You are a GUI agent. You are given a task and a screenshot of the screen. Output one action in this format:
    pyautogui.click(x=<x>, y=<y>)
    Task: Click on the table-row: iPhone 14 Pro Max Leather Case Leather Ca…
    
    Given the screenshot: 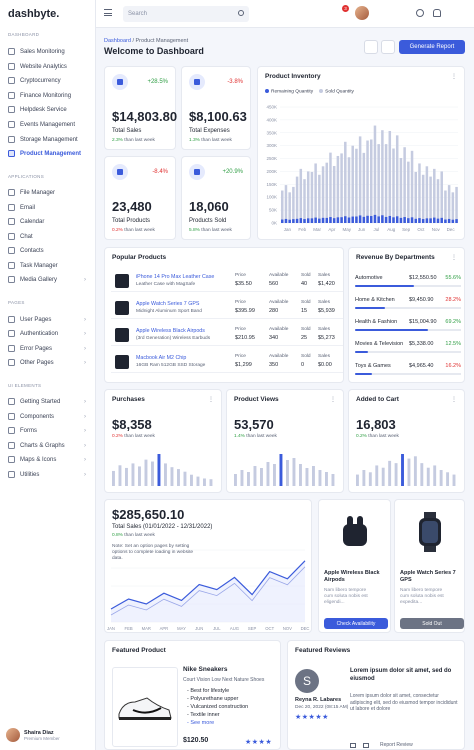 What is the action you would take?
    pyautogui.click(x=227, y=281)
    